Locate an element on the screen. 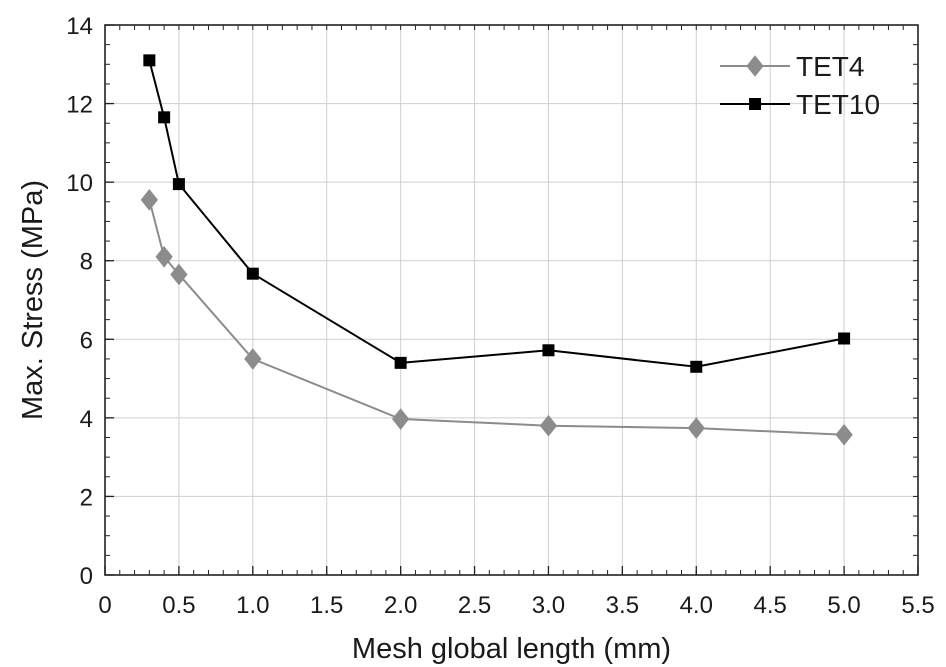 The image size is (946, 667). x-tick-label: 4.5 is located at coordinates (769, 605).